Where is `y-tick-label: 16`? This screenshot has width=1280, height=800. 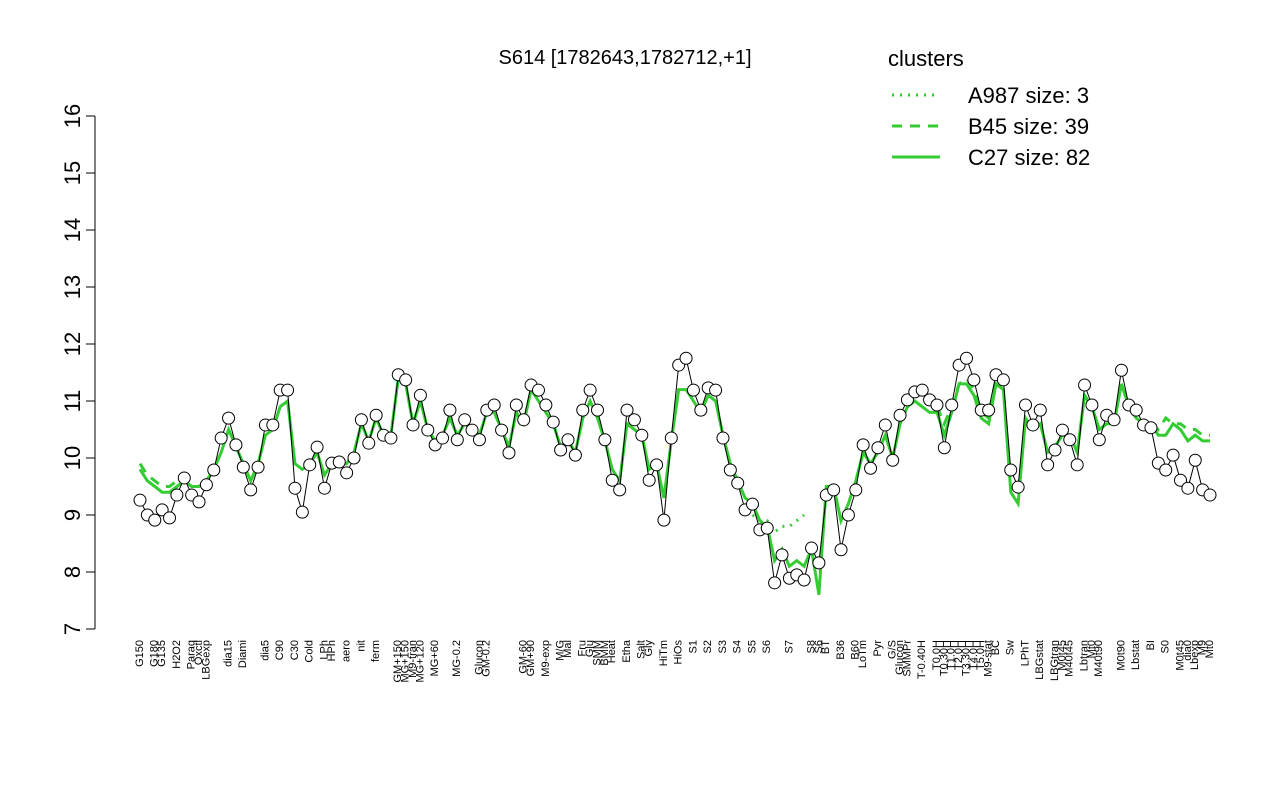 y-tick-label: 16 is located at coordinates (72, 116).